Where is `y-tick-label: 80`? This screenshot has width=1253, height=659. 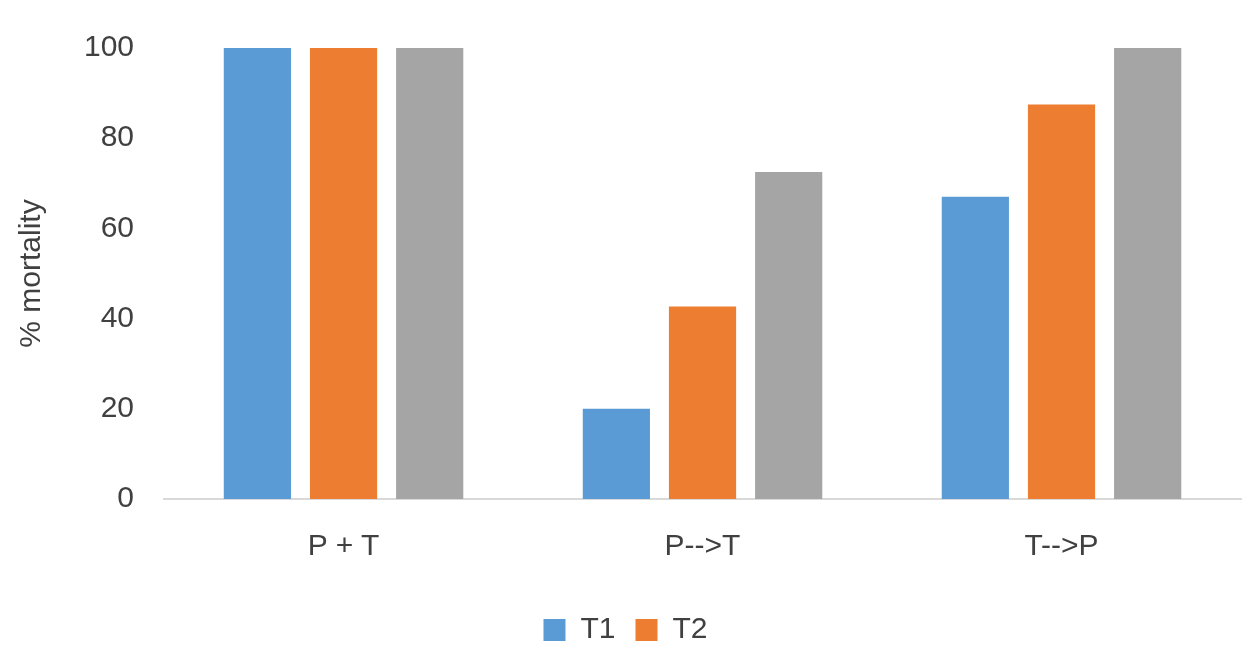
y-tick-label: 80 is located at coordinates (117, 136).